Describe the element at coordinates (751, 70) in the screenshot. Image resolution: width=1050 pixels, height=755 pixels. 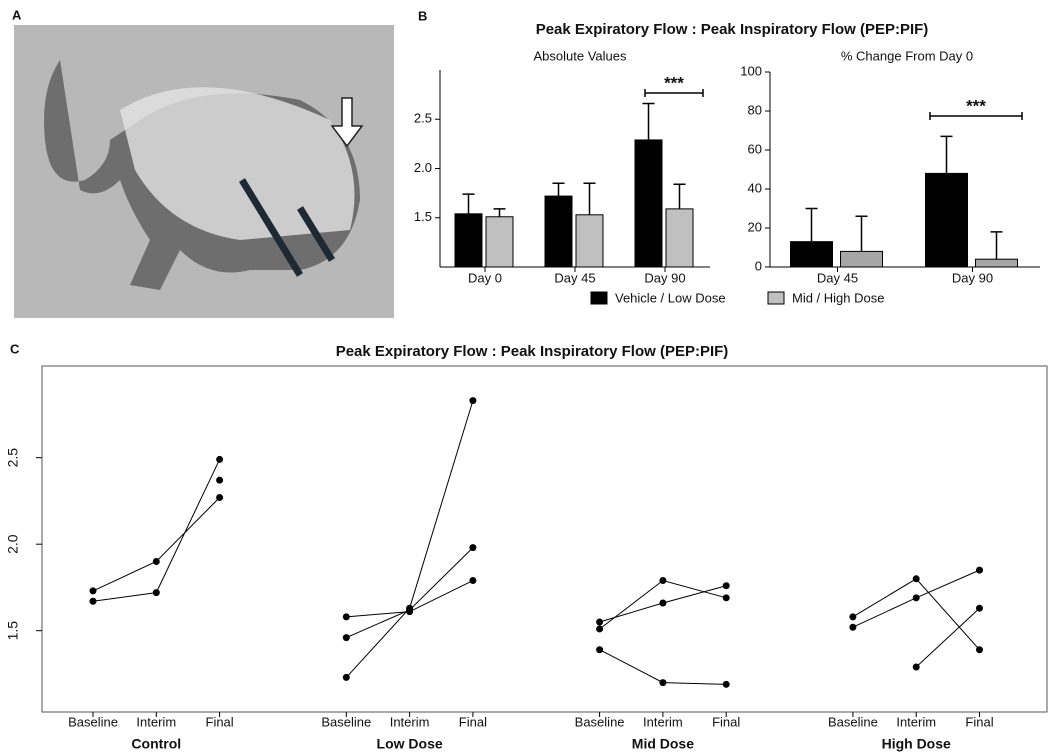
I see `y-tick-label: 100` at that location.